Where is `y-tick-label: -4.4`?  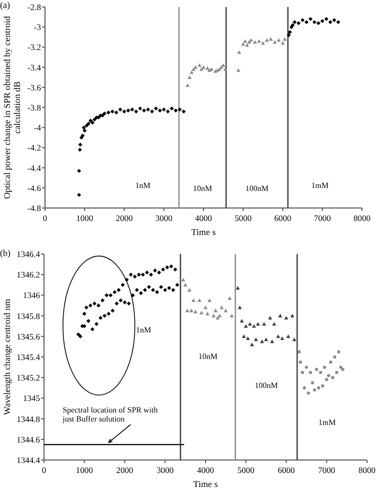
y-tick-label: -4.4 is located at coordinates (35, 167).